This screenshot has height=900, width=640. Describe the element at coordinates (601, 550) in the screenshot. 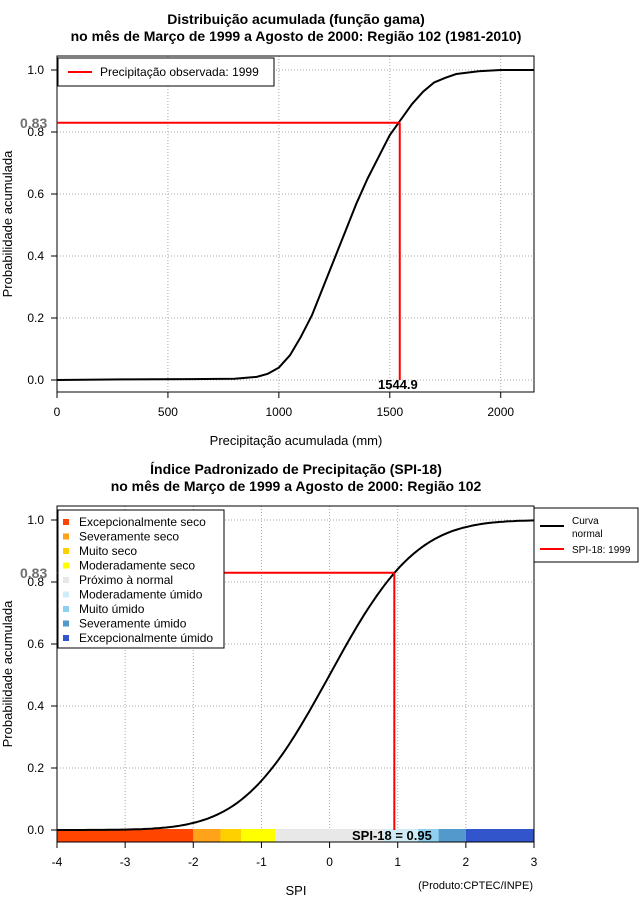

I see `chart2-legend-spi-label: SPI-18: 1999` at that location.